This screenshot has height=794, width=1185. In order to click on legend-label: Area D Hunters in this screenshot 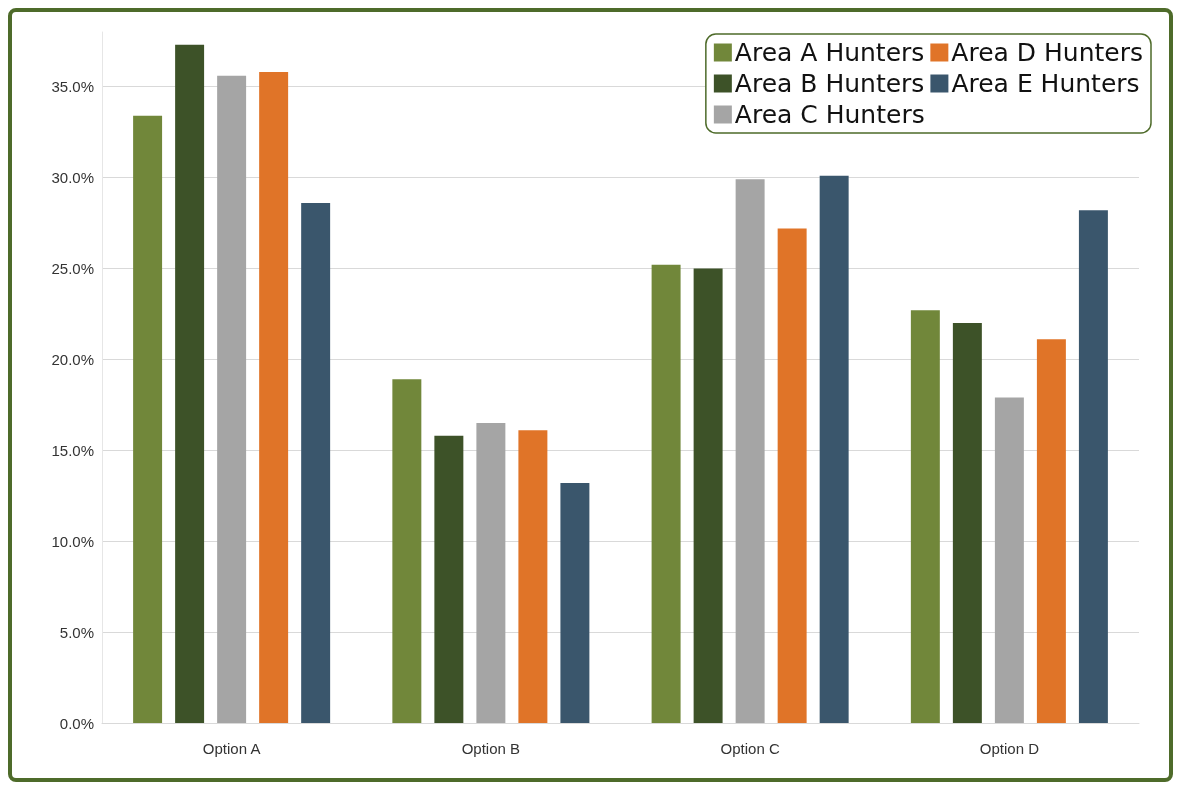, I will do `click(1047, 52)`.